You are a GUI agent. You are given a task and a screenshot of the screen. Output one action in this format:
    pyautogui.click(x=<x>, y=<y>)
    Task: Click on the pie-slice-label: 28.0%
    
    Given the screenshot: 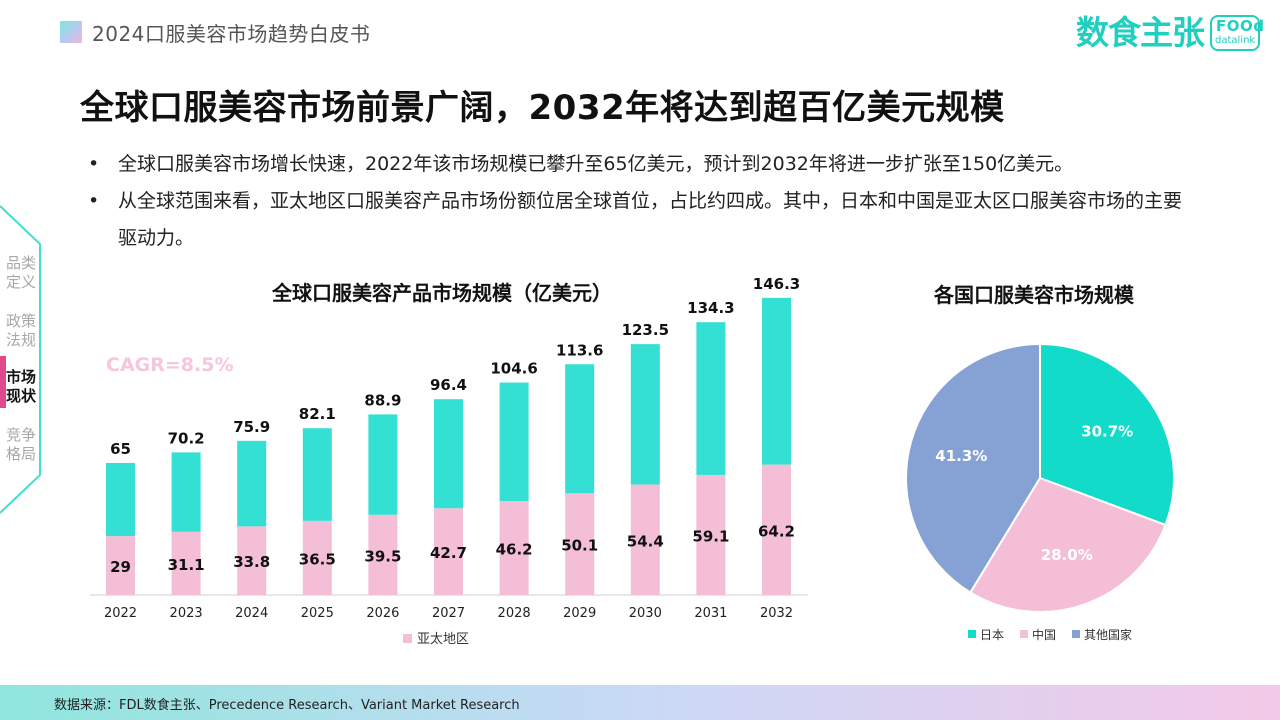 What is the action you would take?
    pyautogui.click(x=1067, y=555)
    